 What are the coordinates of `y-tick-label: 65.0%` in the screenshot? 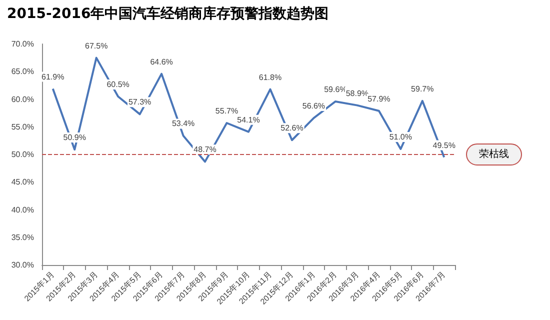 It's located at (22, 71).